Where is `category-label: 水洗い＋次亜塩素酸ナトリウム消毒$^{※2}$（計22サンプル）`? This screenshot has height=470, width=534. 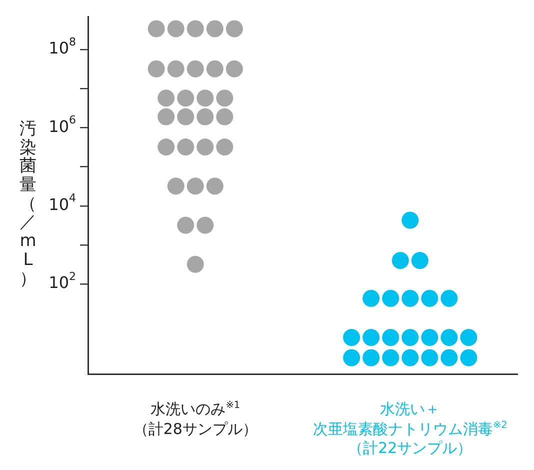 category-label: 水洗い＋次亜塩素酸ナトリウム消毒$^{※2}$（計22サンプル） is located at coordinates (410, 428).